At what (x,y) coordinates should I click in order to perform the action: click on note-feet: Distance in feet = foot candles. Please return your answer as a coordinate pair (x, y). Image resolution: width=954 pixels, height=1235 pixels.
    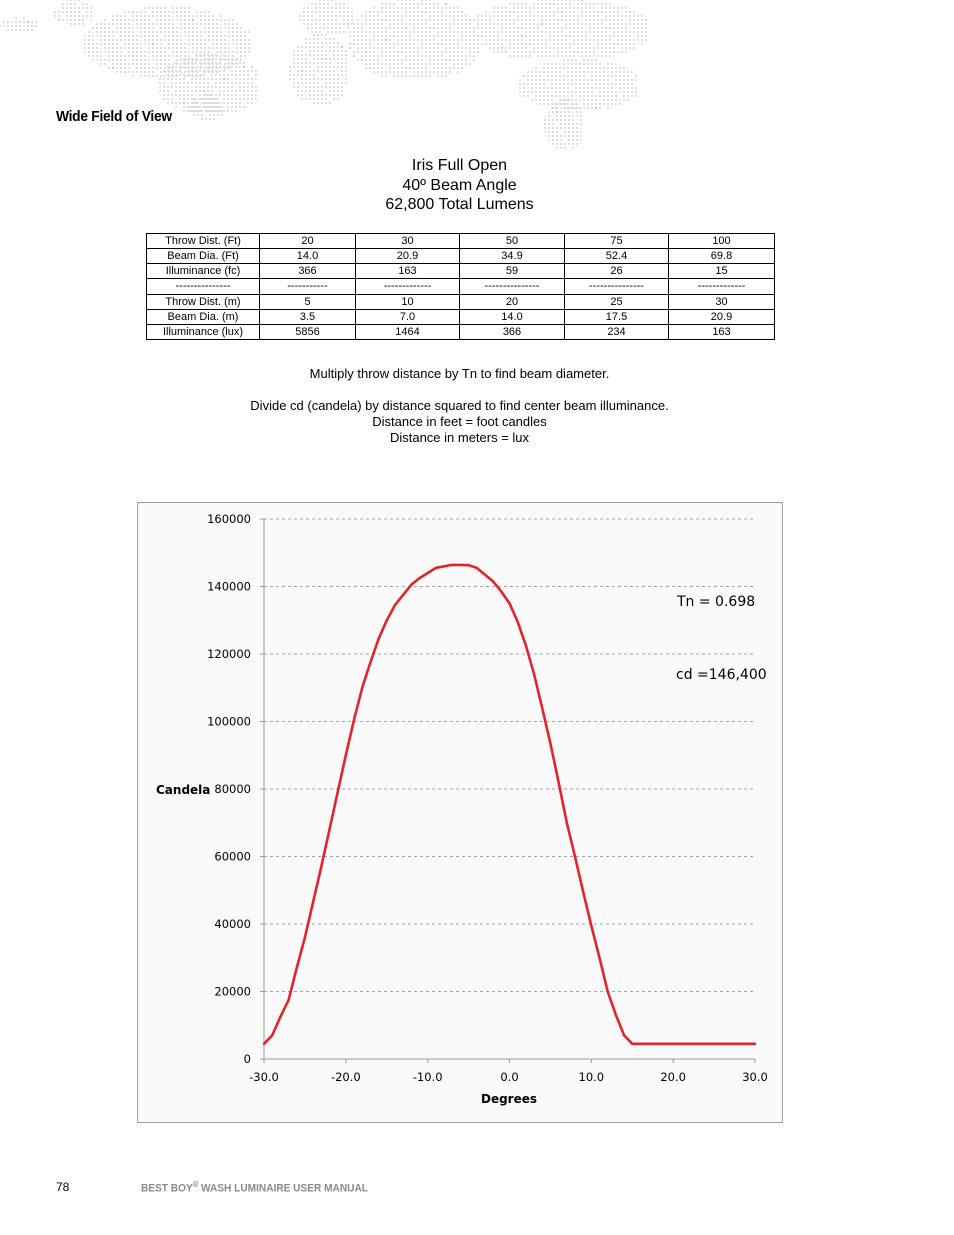
    Looking at the image, I should click on (459, 421).